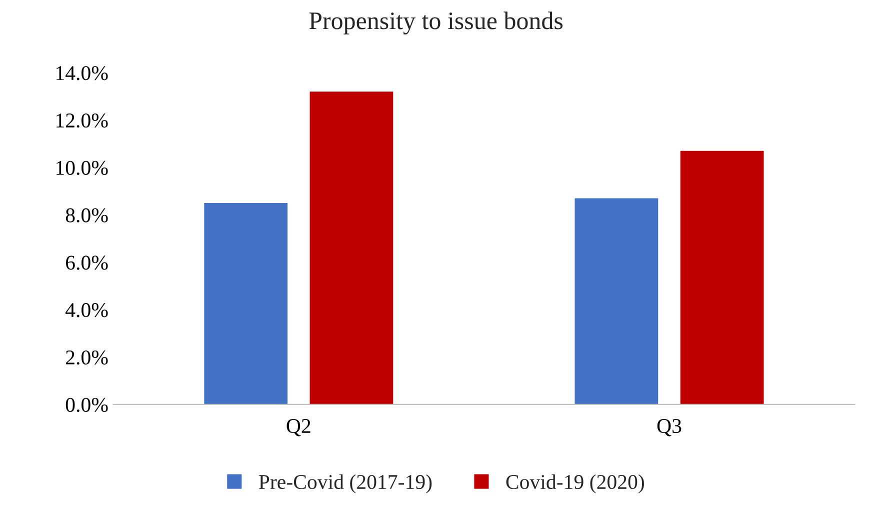  What do you see at coordinates (82, 168) in the screenshot?
I see `y-tick-label: 10.0%` at bounding box center [82, 168].